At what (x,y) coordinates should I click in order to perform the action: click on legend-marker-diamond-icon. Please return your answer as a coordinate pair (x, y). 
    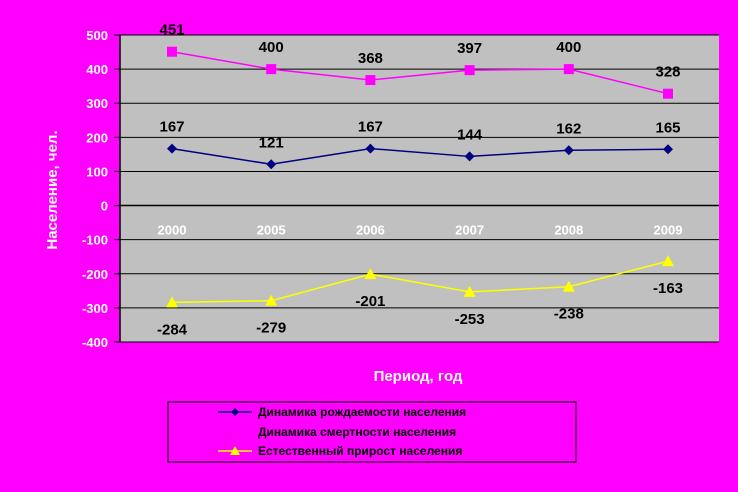
    Looking at the image, I should click on (235, 412).